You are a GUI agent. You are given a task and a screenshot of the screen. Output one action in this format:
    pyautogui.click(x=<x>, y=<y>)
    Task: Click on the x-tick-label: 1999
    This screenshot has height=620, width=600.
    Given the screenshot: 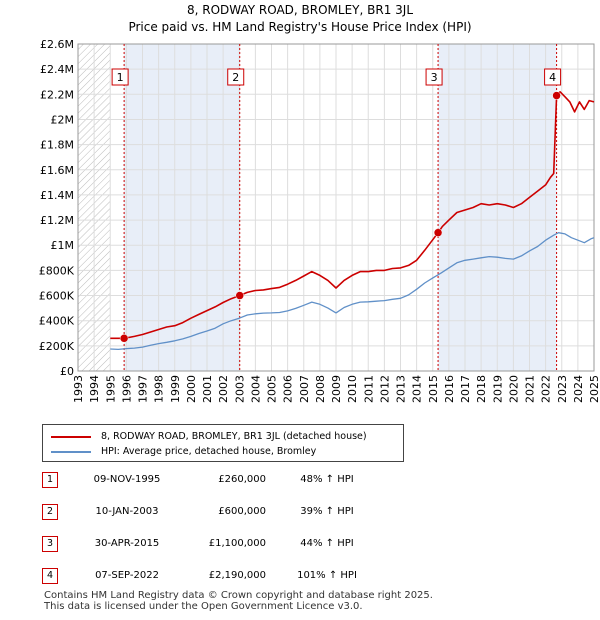 What is the action you would take?
    pyautogui.click(x=175, y=389)
    